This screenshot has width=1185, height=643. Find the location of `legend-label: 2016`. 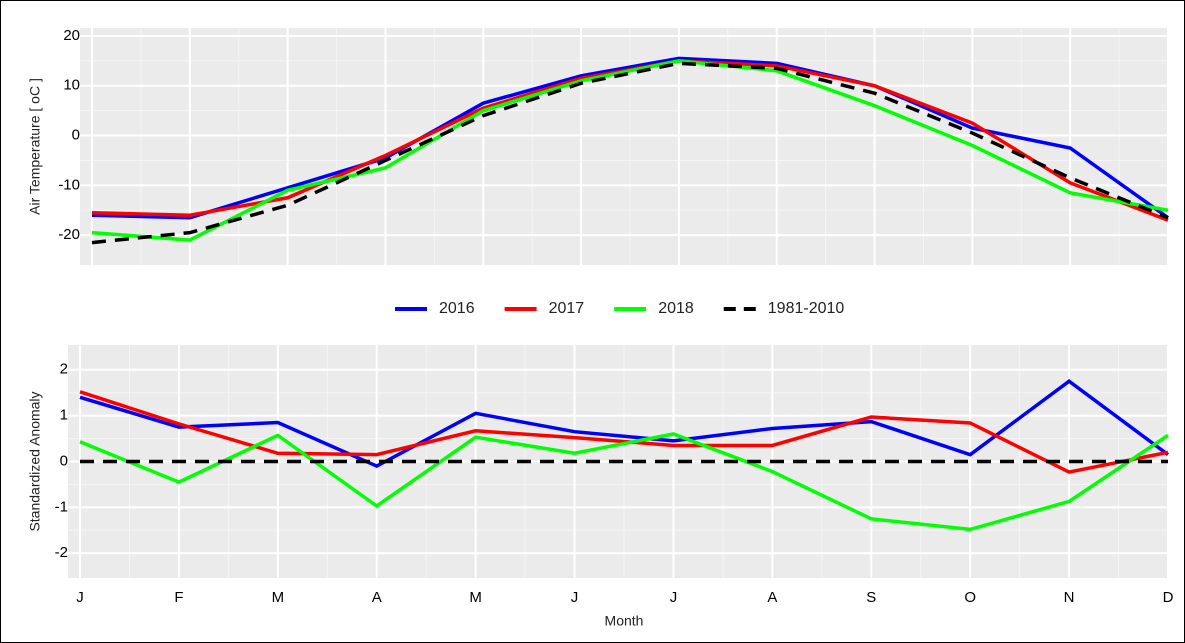

legend-label: 2016 is located at coordinates (457, 308).